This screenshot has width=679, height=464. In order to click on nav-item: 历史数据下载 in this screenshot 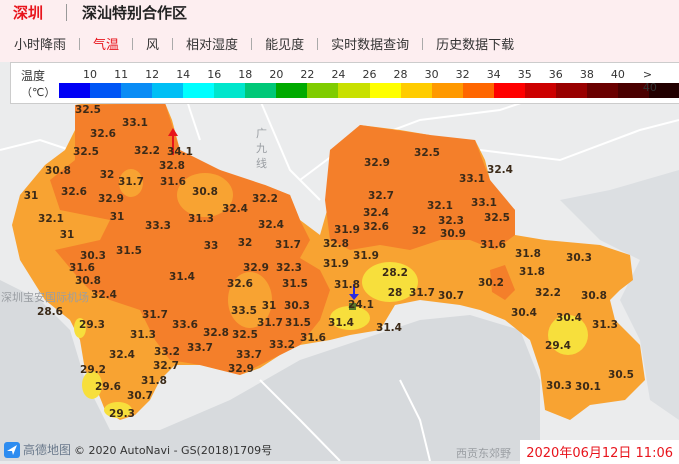, I will do `click(475, 45)`.